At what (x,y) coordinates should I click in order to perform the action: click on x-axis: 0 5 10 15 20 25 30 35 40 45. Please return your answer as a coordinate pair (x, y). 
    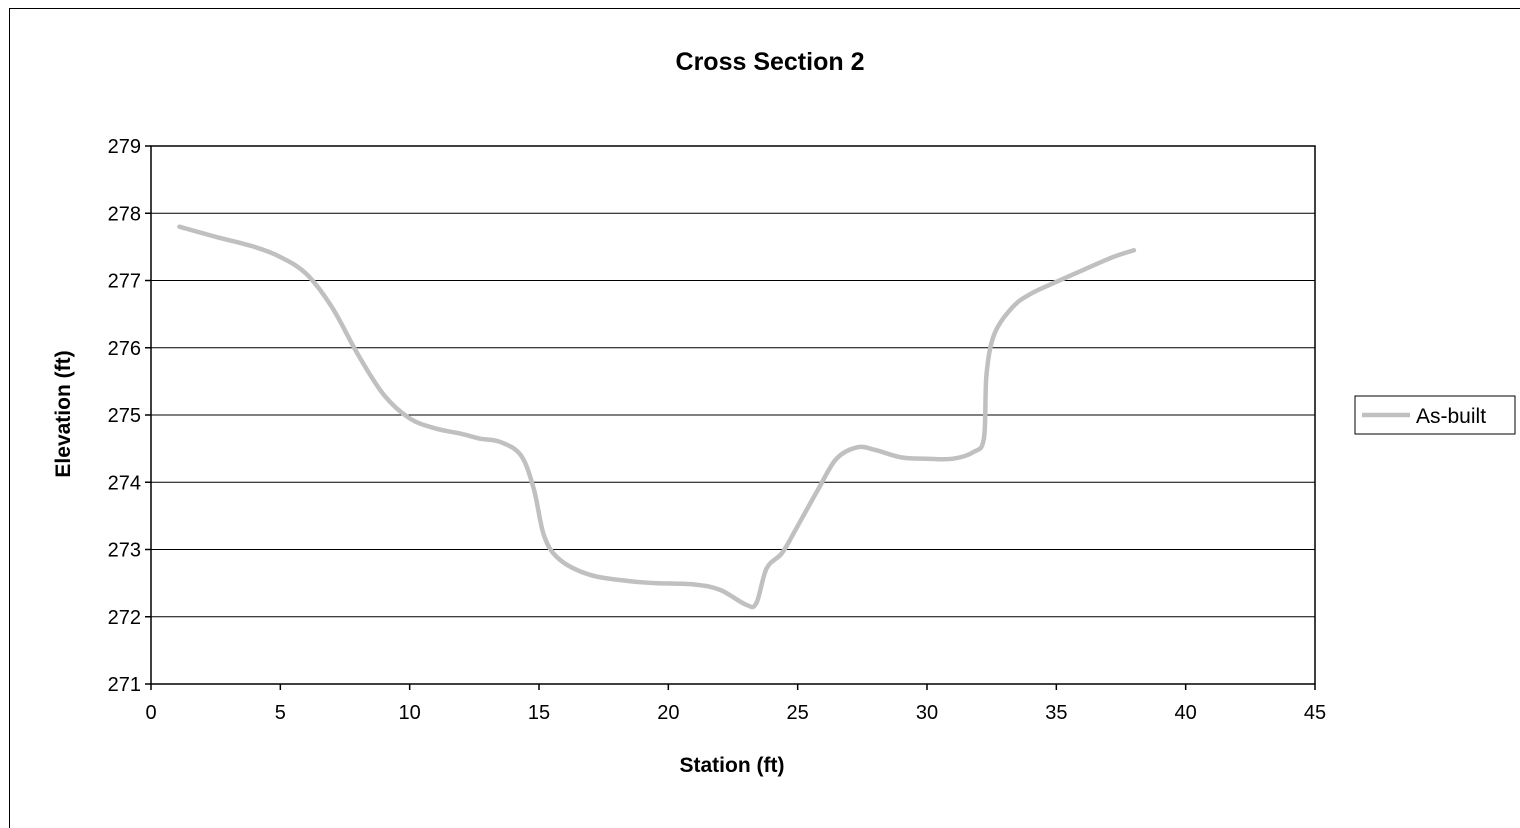
    Looking at the image, I should click on (735, 704).